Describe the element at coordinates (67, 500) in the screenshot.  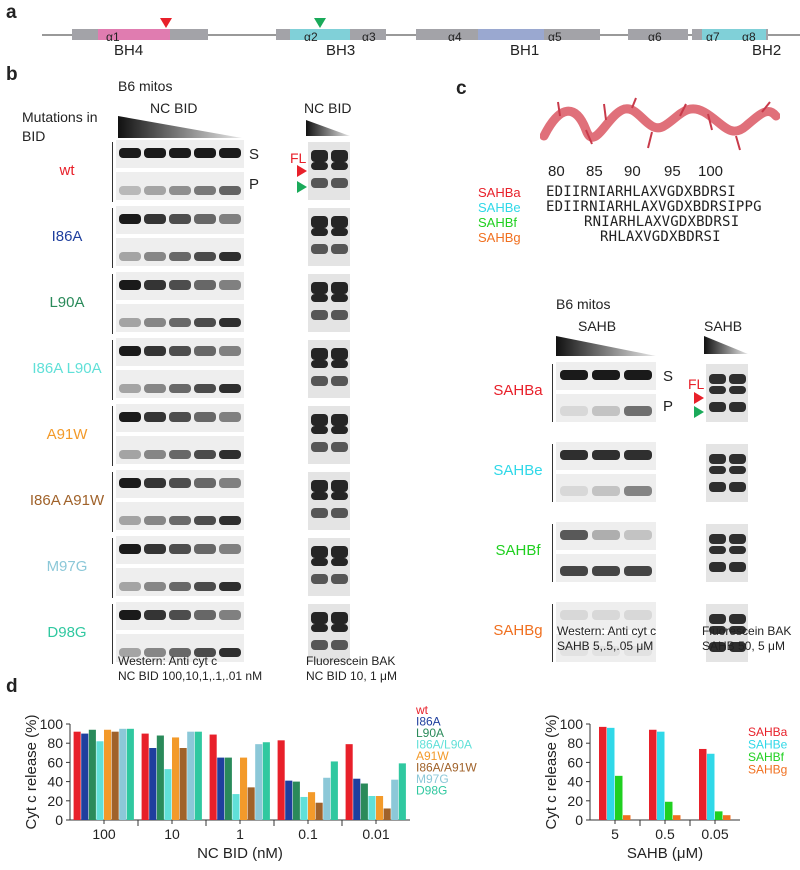
I see `mutation-label: I86A A91W` at that location.